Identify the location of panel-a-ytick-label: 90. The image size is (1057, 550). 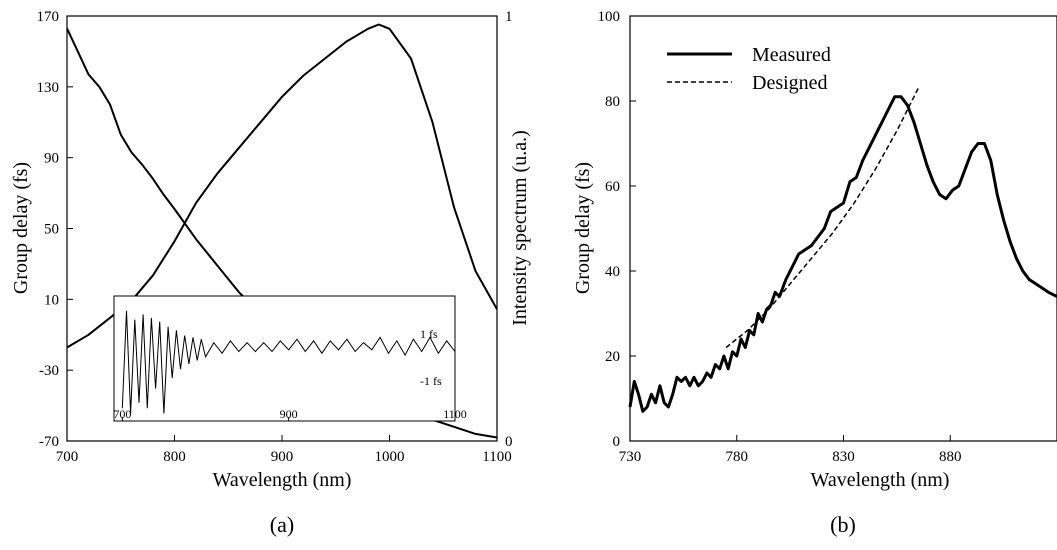
(51, 159).